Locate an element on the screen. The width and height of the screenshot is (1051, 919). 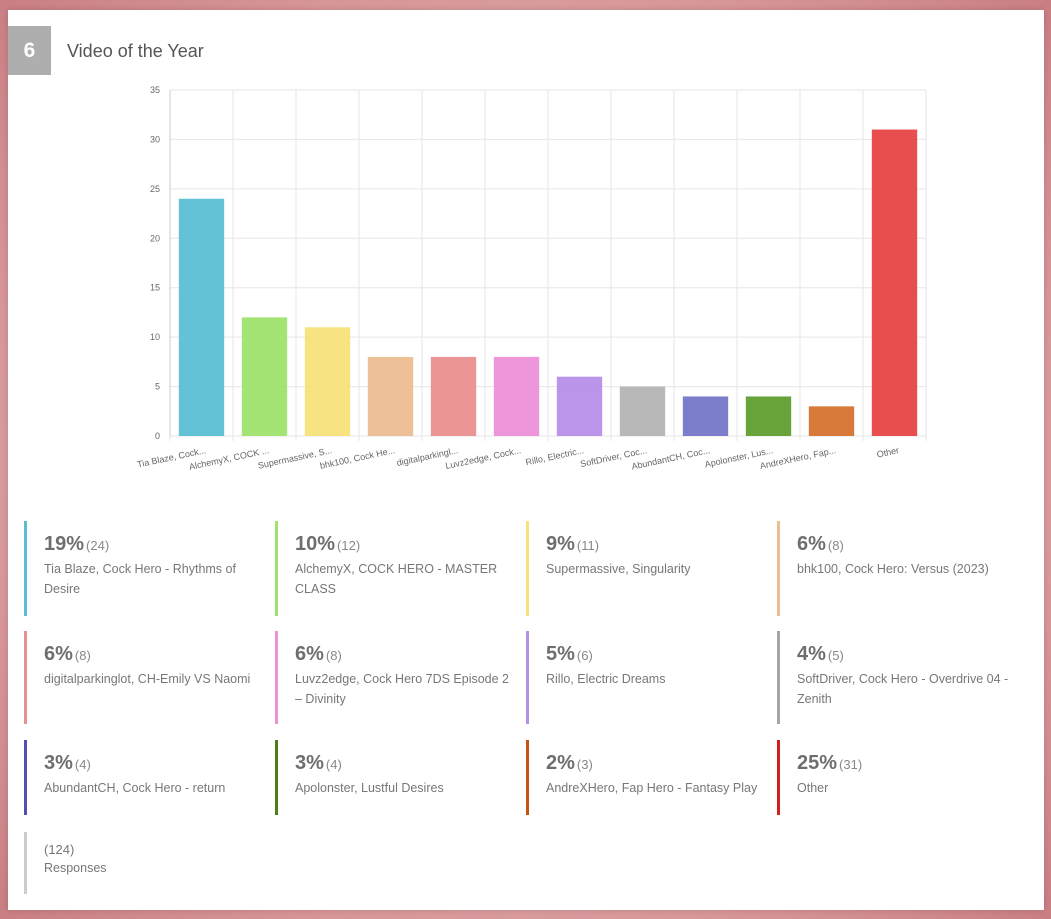
legend-label: AlchemyX, COCK HERO - MASTER CLASS is located at coordinates (396, 579).